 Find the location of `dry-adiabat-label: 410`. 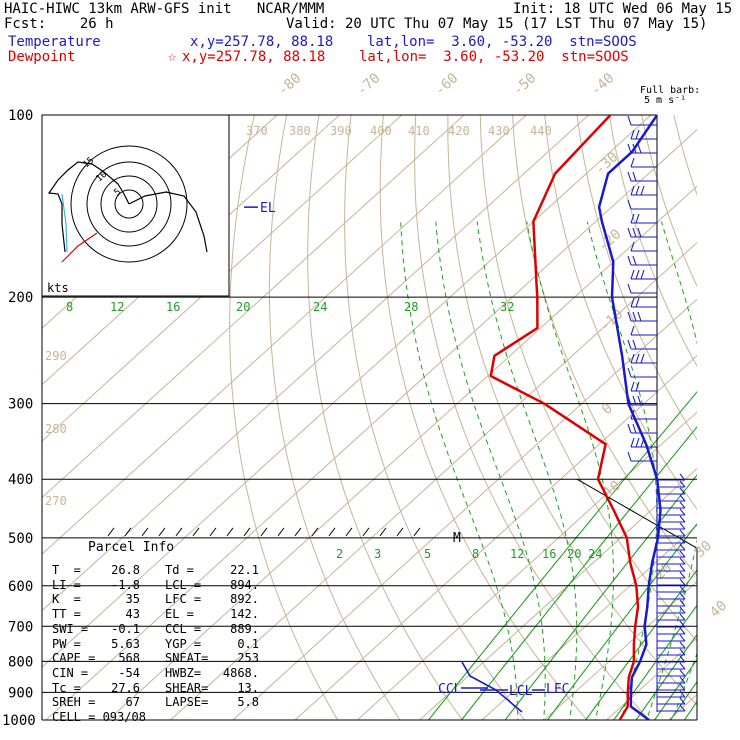

dry-adiabat-label: 410 is located at coordinates (419, 131).